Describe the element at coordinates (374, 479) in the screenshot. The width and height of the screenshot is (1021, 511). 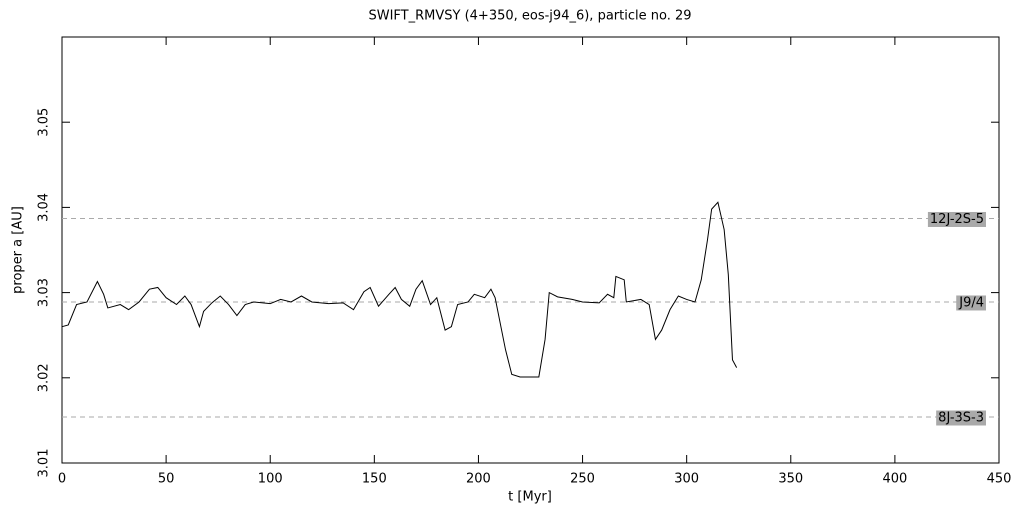
I see `x-tick-label: 150` at that location.